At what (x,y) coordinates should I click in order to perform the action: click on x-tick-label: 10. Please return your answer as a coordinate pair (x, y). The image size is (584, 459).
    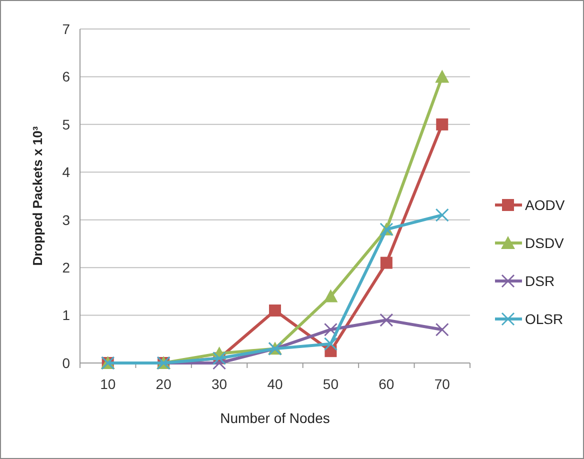
    Looking at the image, I should click on (108, 384).